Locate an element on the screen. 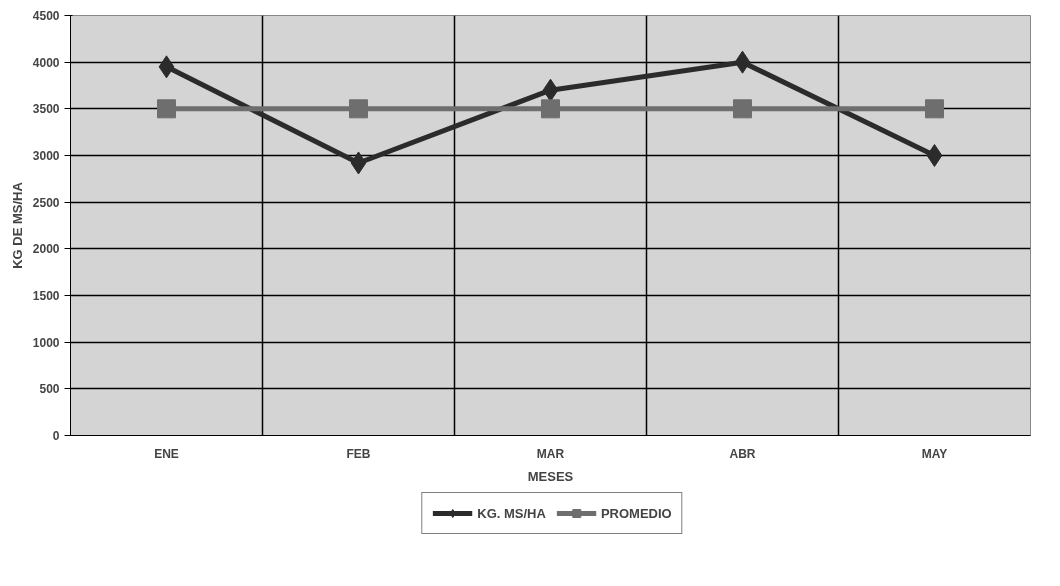 This screenshot has width=1060, height=586. y-tick-label: 4500 is located at coordinates (46, 16).